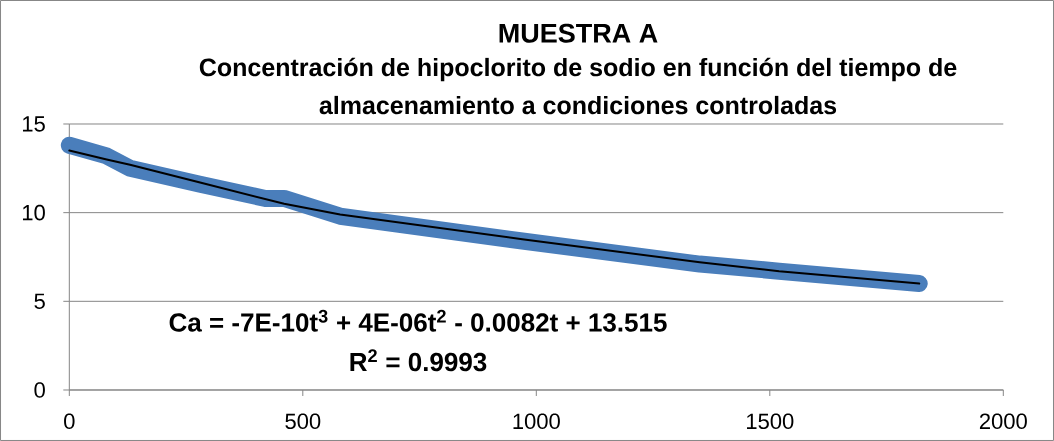  Describe the element at coordinates (770, 421) in the screenshot. I see `x-tick-label: 1500` at that location.